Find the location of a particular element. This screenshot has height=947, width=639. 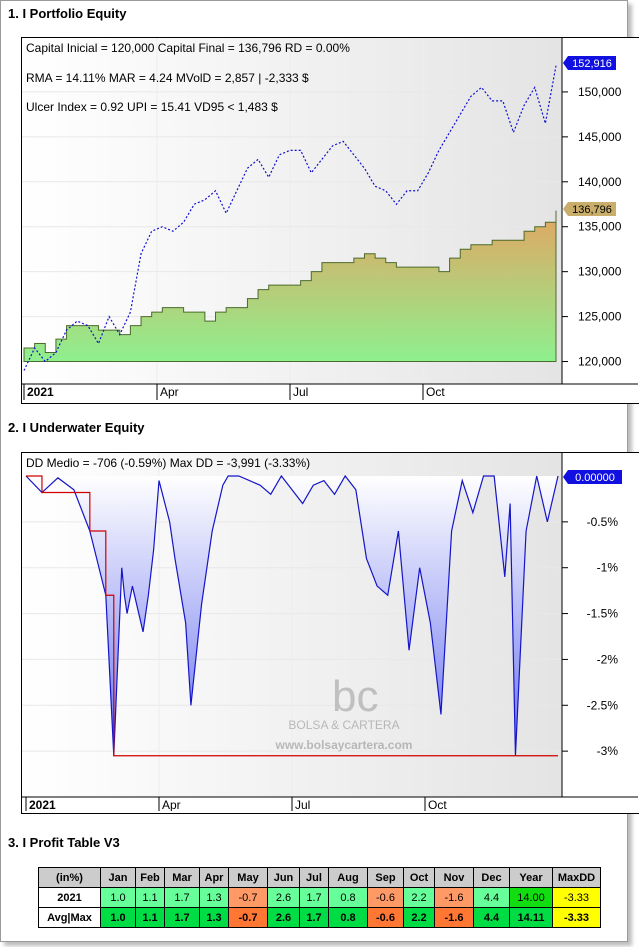

underwater-badge-label: 0.00000 is located at coordinates (595, 478).